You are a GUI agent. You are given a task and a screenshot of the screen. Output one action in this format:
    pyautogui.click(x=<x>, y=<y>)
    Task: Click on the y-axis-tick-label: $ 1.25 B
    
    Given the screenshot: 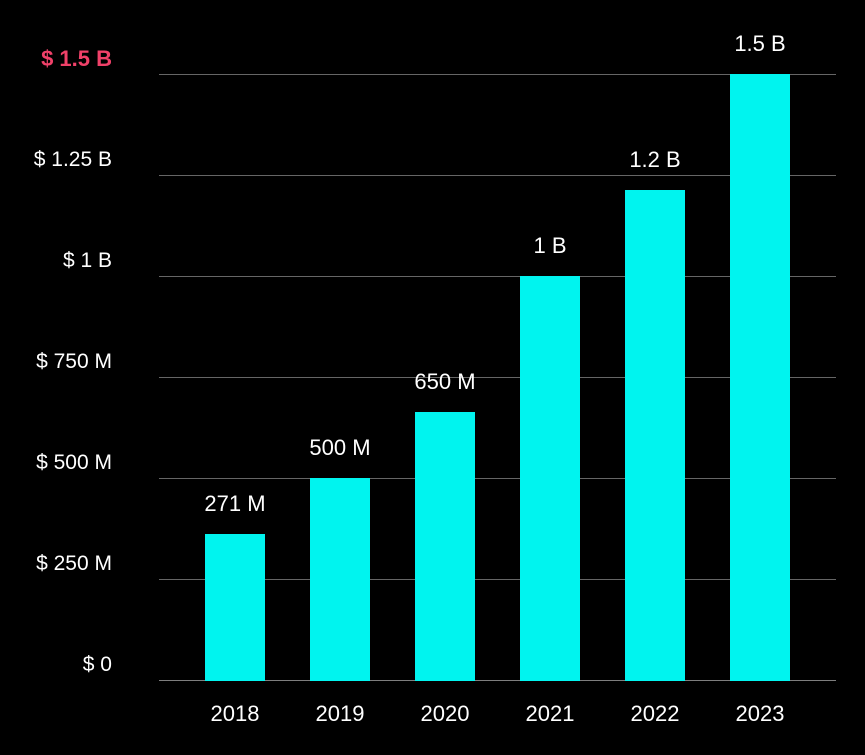 What is the action you would take?
    pyautogui.click(x=72, y=159)
    